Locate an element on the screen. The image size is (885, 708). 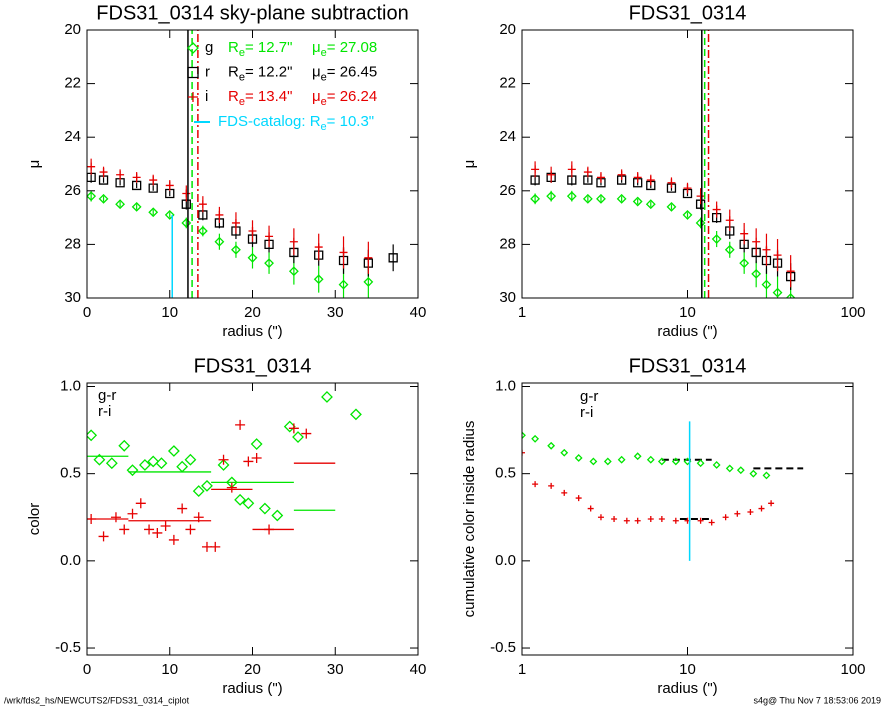
y-tick-label: 0.5 is located at coordinates (505, 473).